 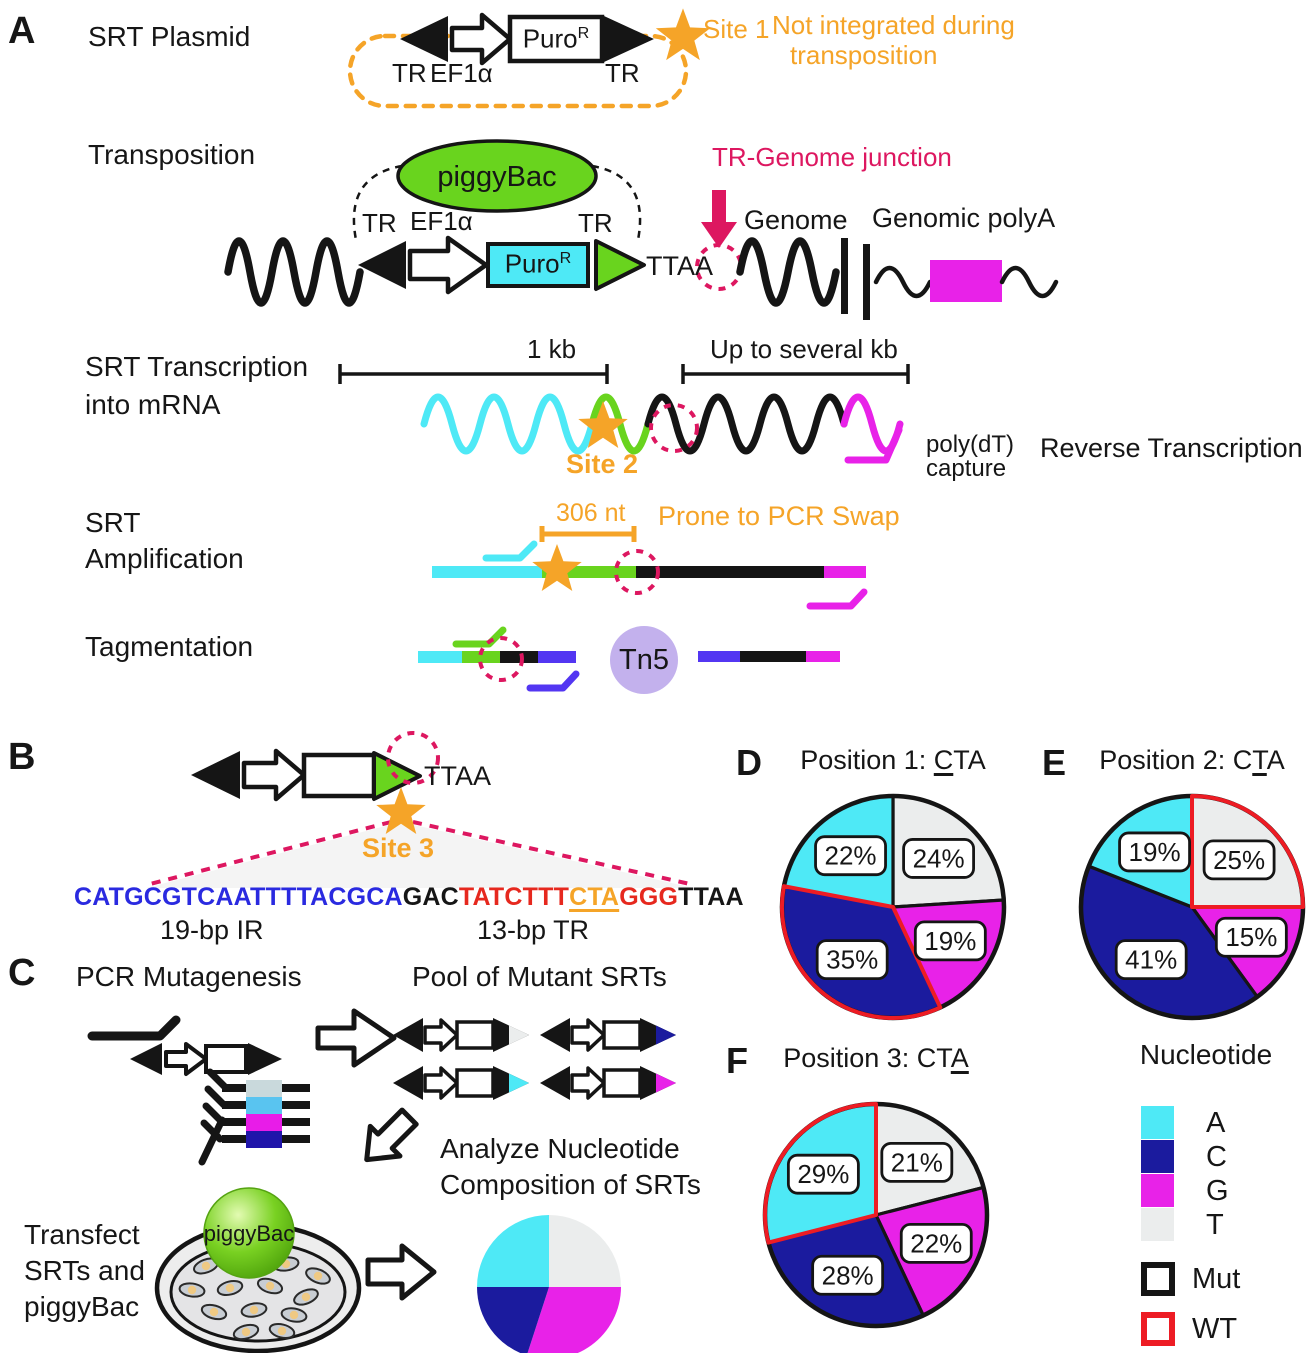 I want to click on genome-wave-left, so click(x=294, y=272).